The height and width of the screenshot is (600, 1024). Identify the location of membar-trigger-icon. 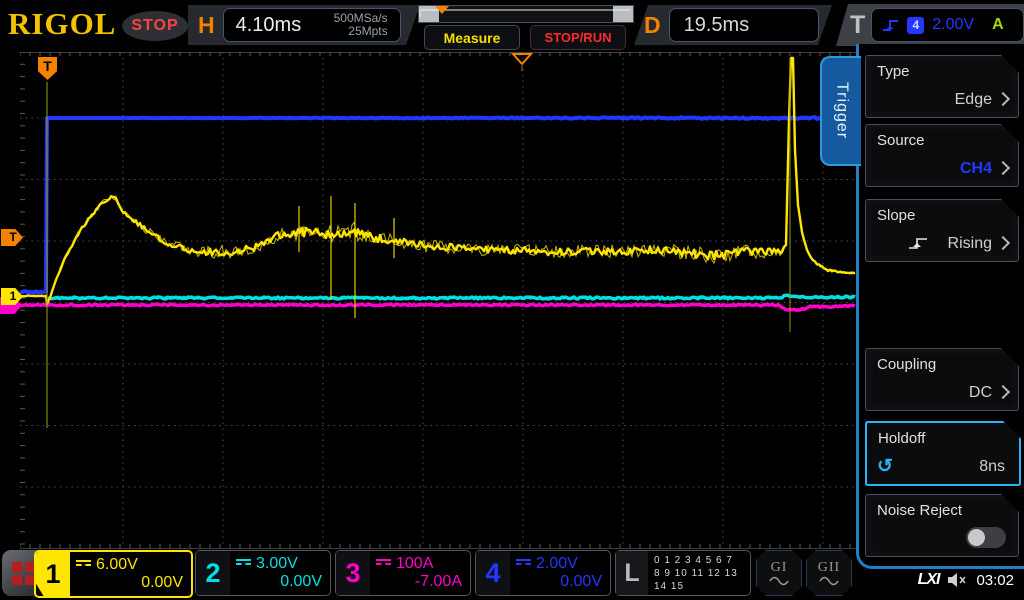
(442, 10).